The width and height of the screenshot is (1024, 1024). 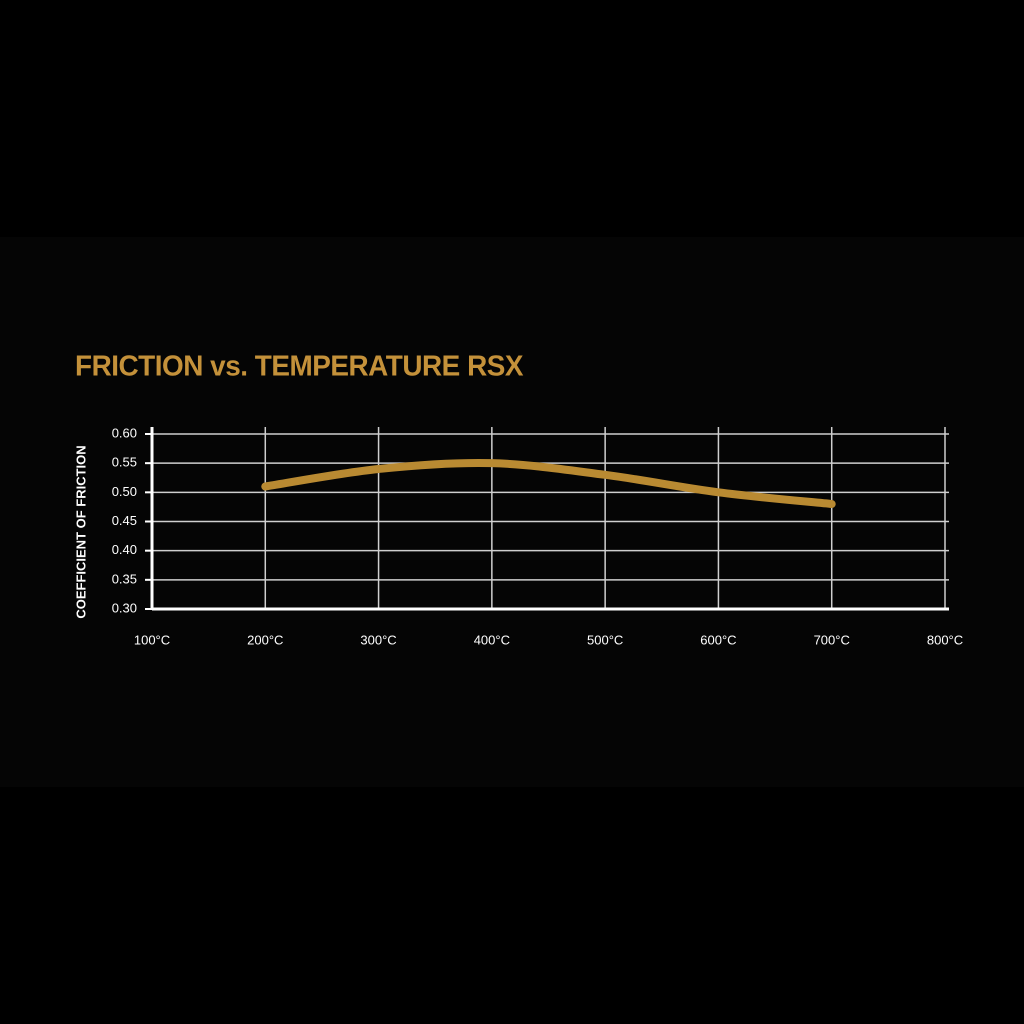 I want to click on y-tick-label: 0.35, so click(x=124, y=578).